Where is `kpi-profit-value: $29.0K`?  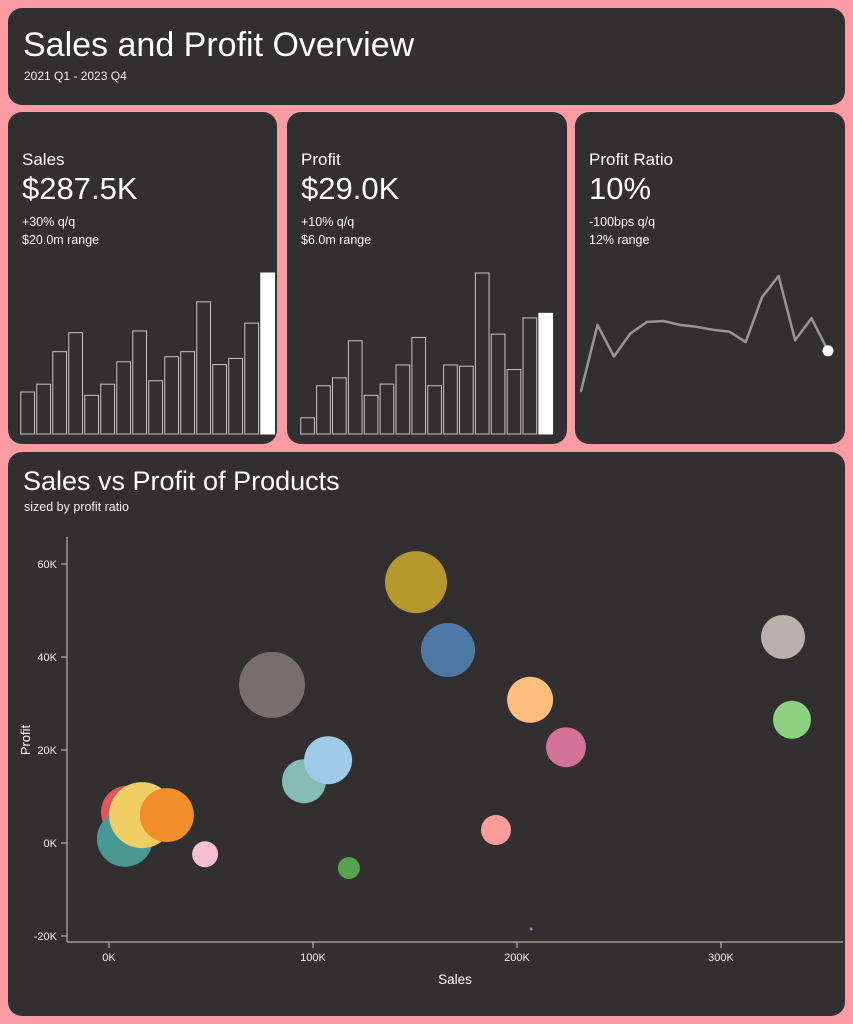
kpi-profit-value: $29.0K is located at coordinates (350, 188).